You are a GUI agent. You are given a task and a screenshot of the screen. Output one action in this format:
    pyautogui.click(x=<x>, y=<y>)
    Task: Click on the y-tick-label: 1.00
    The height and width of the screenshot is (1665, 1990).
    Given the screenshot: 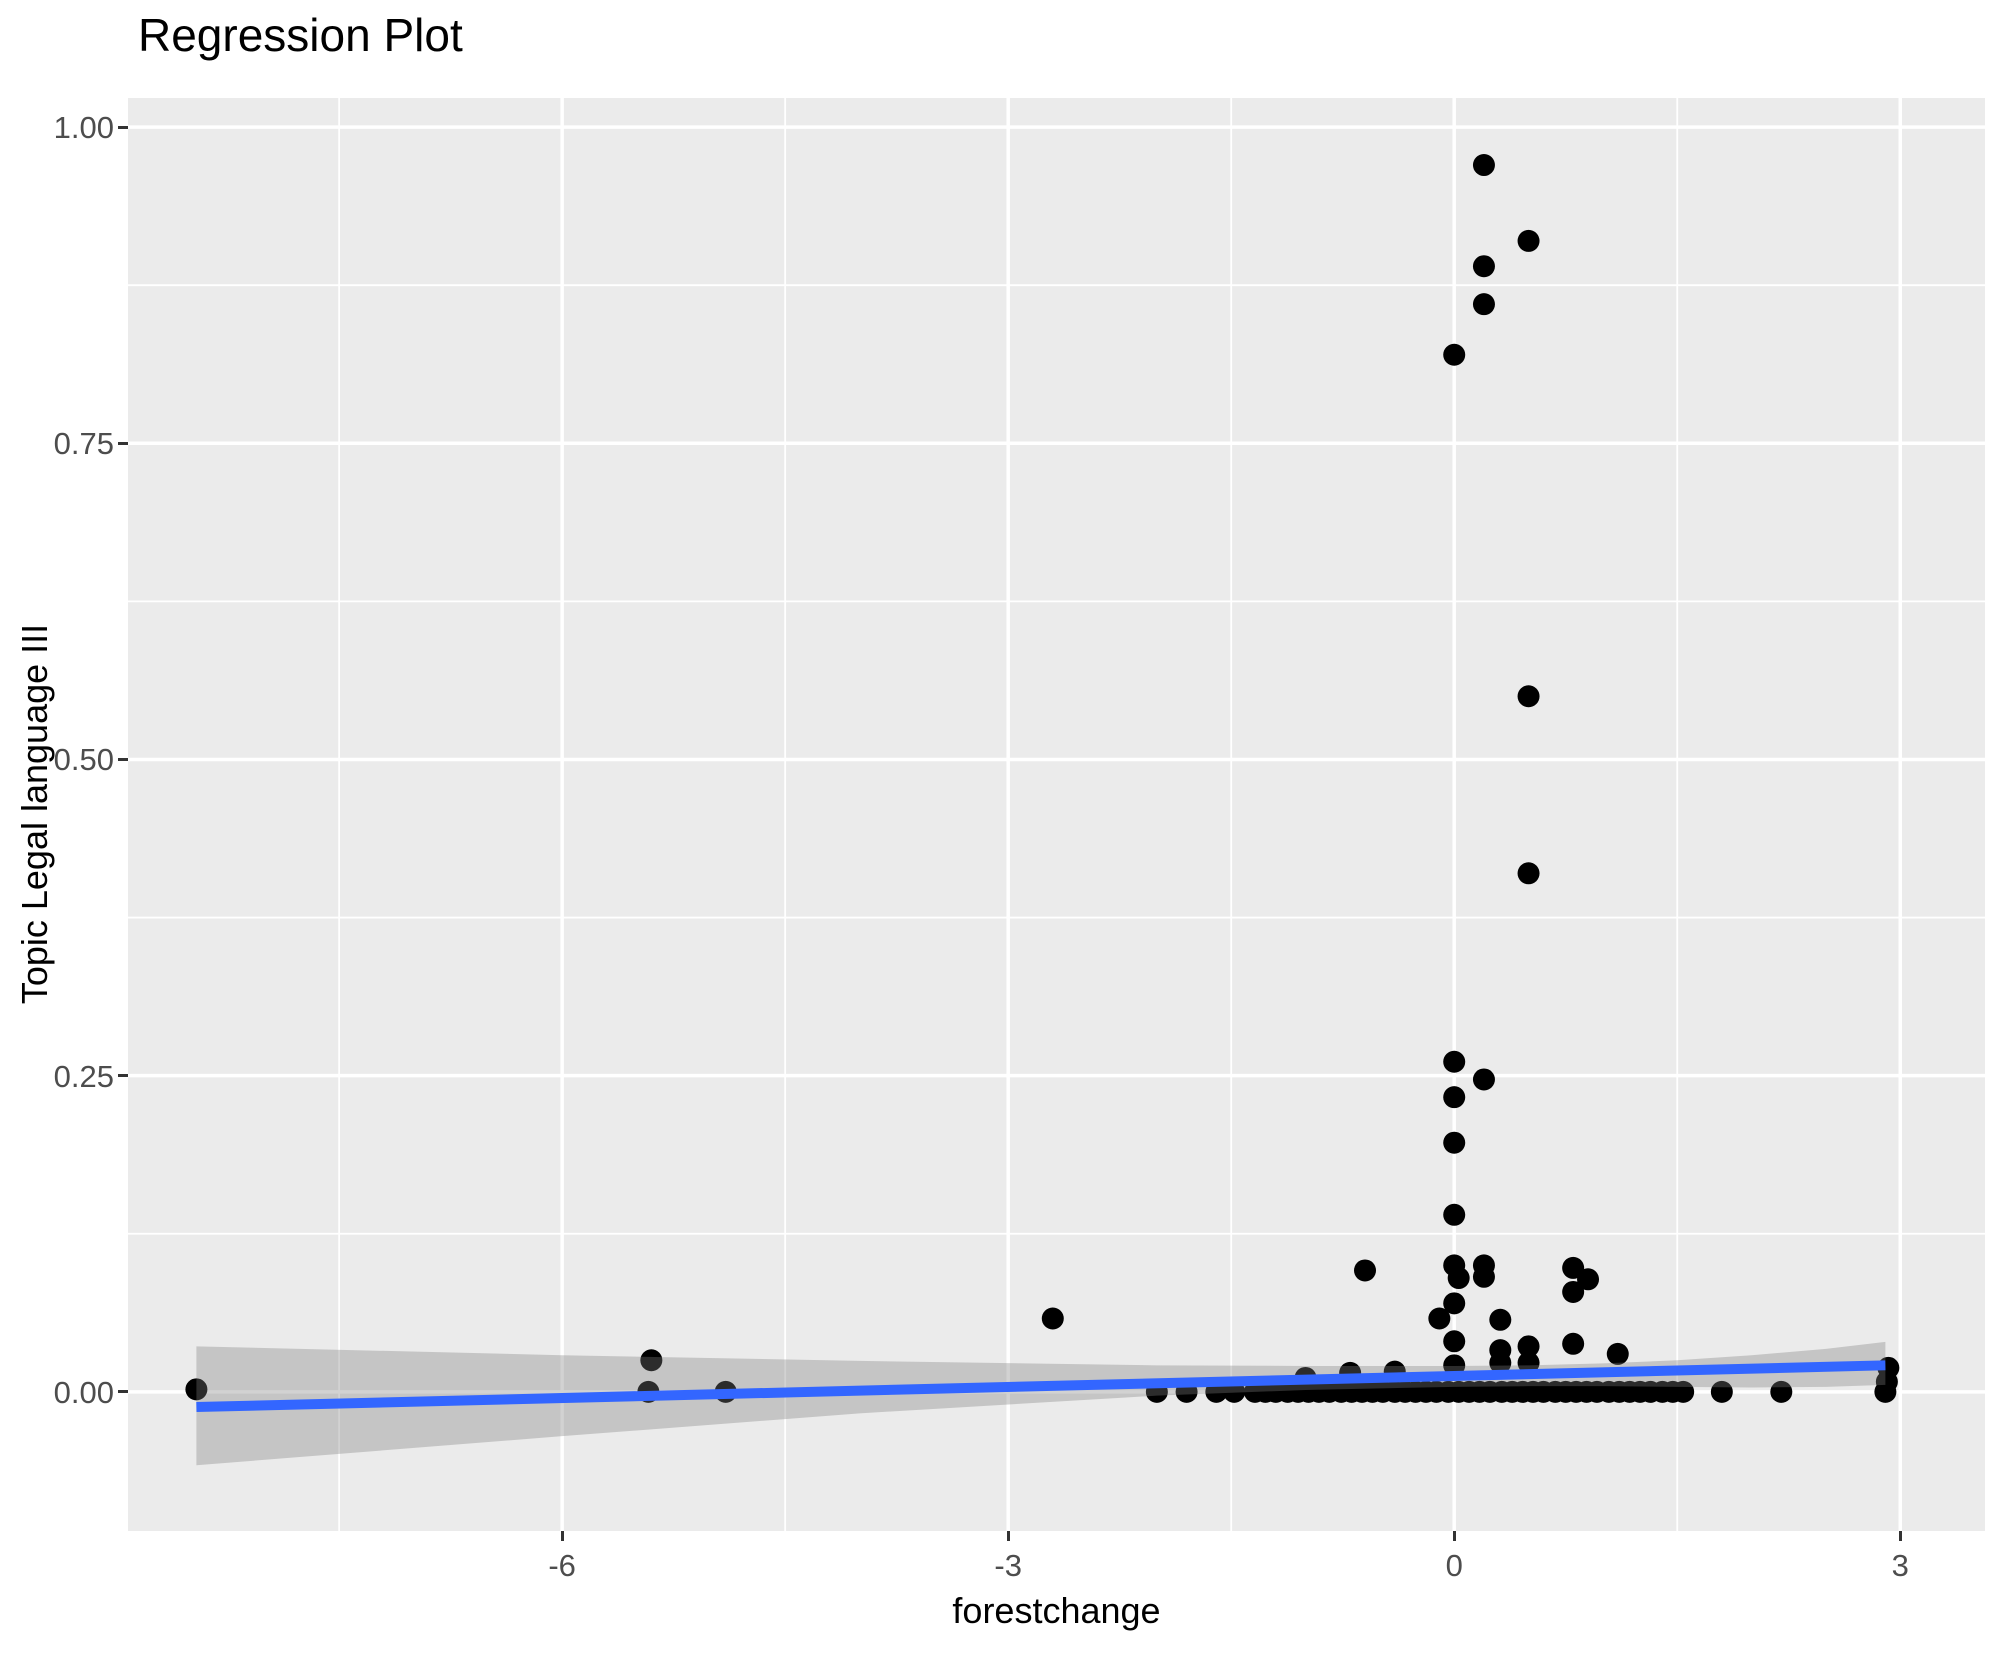 What is the action you would take?
    pyautogui.click(x=83, y=128)
    